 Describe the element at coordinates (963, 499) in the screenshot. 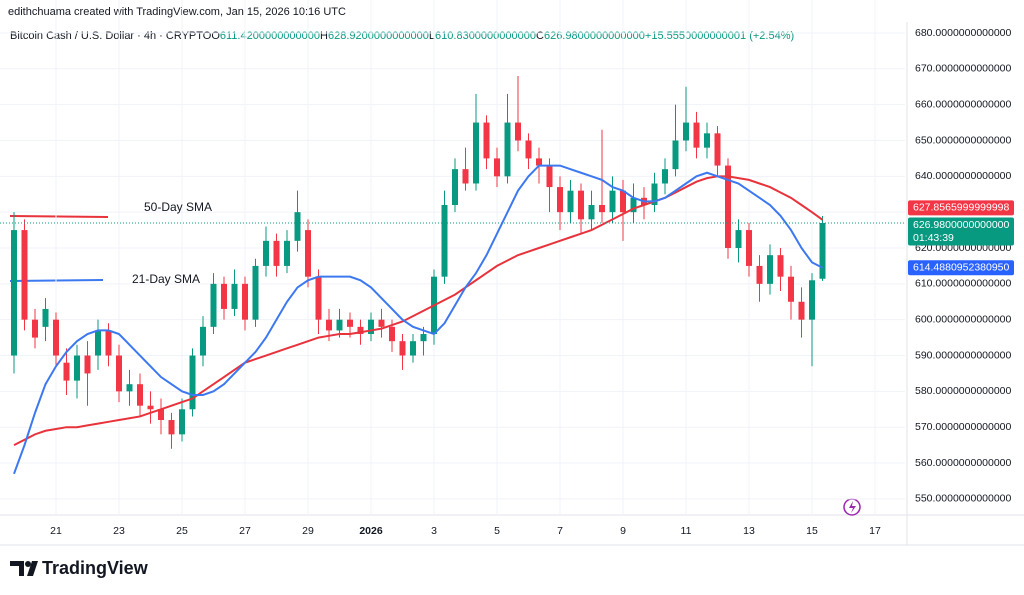

I see `y-tick-label: 550.0000000000000` at that location.